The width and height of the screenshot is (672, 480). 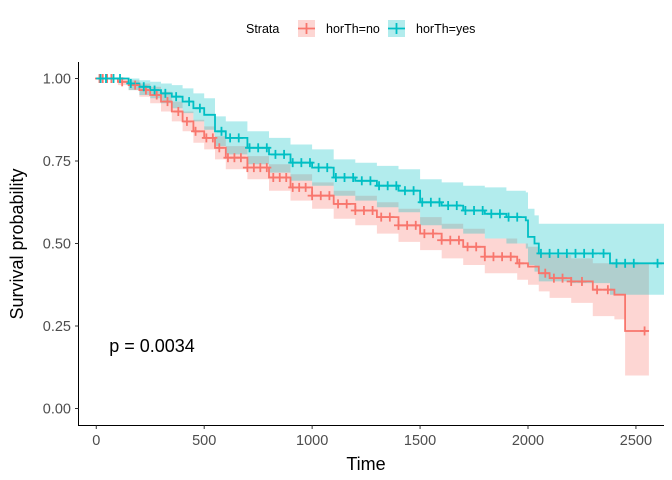 I want to click on x-axis-ticks: 0 500 1000 1500 2000 2500, so click(x=372, y=437).